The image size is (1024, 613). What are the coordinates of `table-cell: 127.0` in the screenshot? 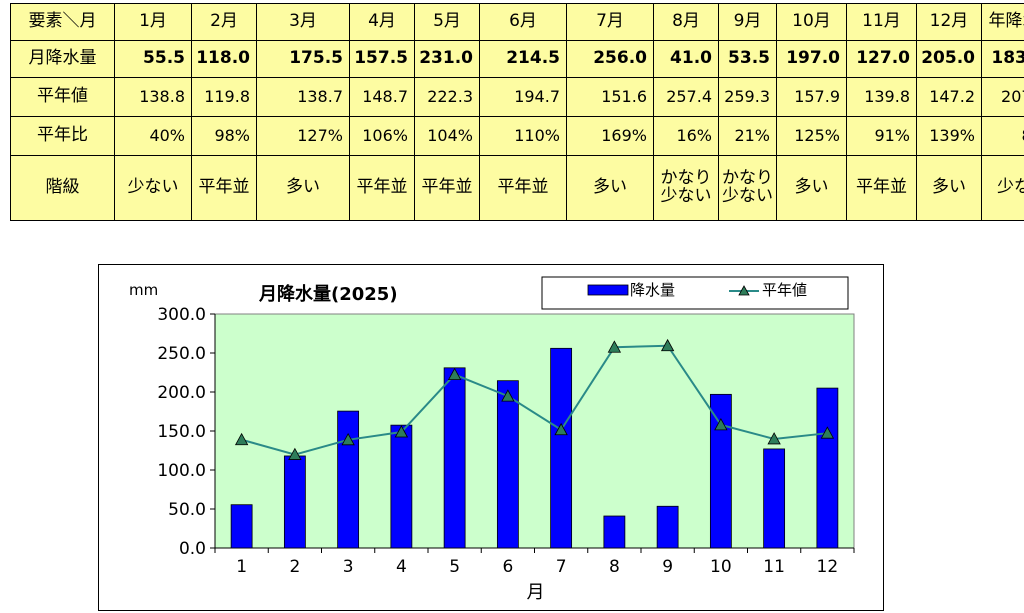 It's located at (881, 59).